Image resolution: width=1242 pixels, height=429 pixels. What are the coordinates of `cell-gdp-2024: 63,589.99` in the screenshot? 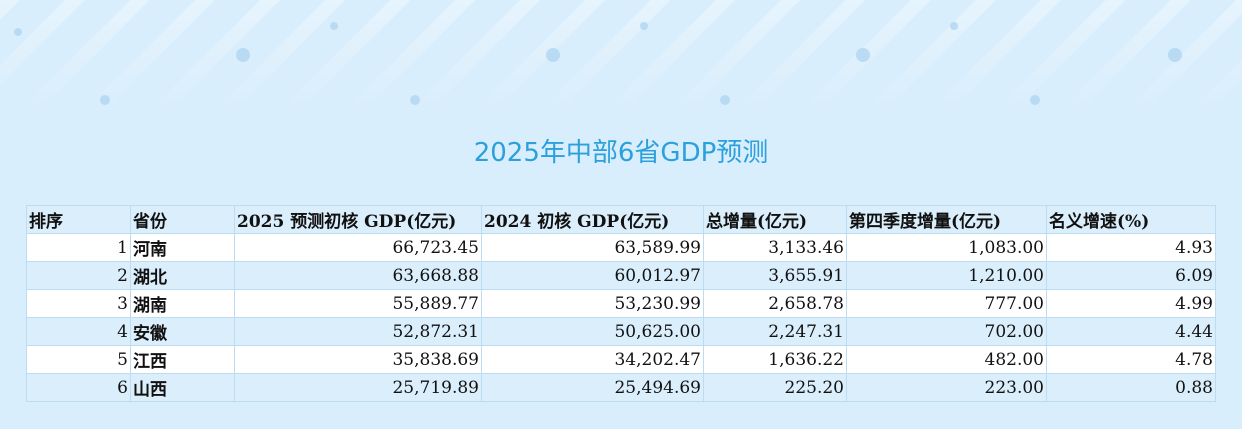 It's located at (592, 247).